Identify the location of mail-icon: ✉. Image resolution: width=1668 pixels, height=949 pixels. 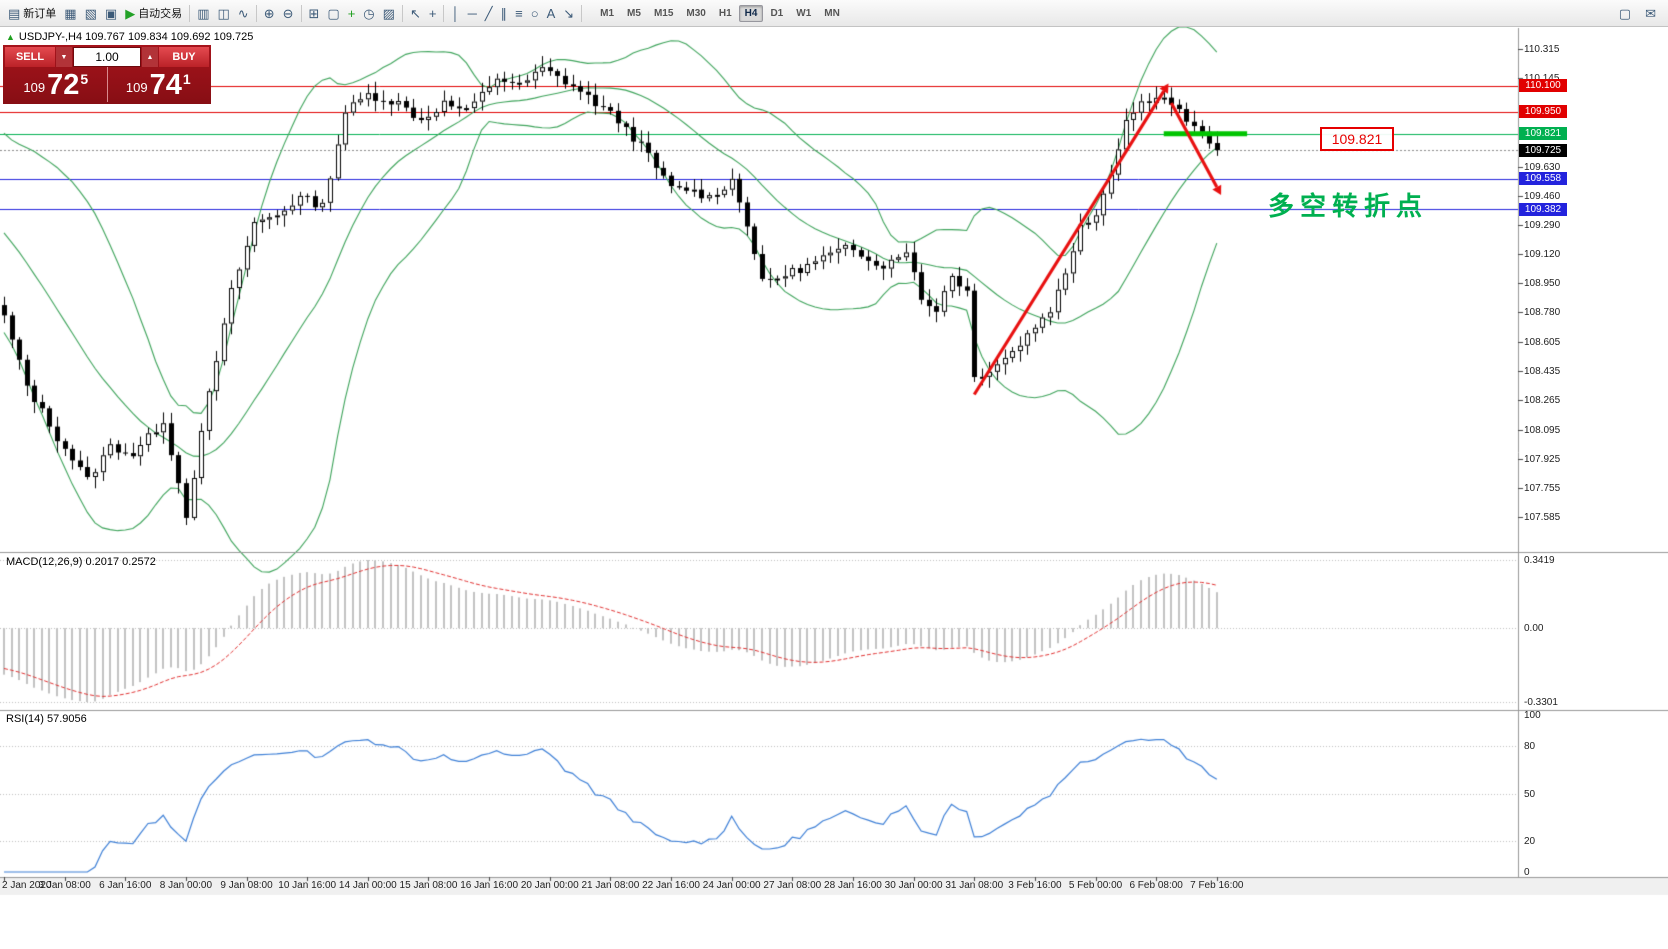
(1650, 13).